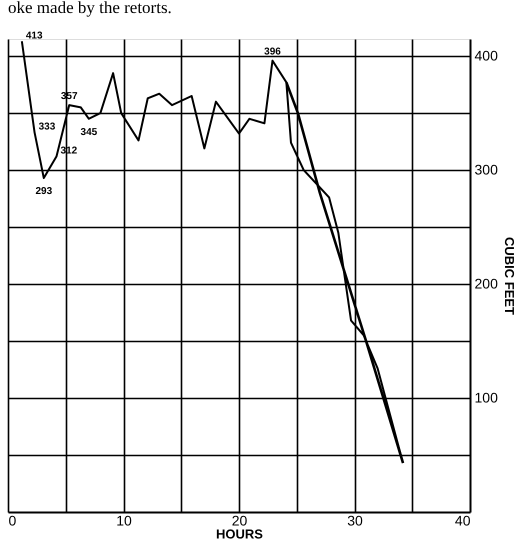 The width and height of the screenshot is (527, 539). I want to click on x-tick-label: 40, so click(462, 520).